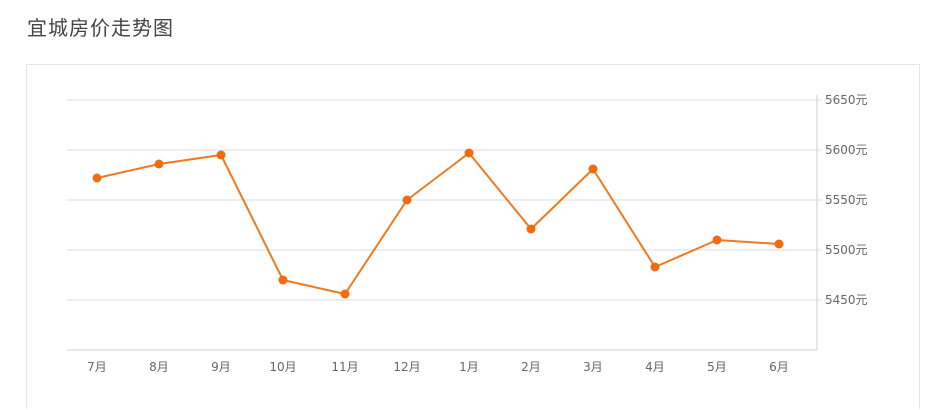 The height and width of the screenshot is (410, 926). I want to click on x-tick-label: 3月, so click(593, 367).